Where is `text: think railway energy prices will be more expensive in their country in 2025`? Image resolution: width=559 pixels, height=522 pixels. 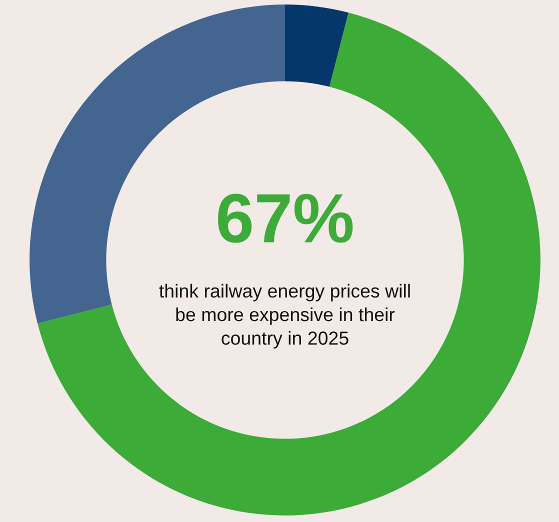
text: think railway energy prices will be more expensive in their country in 2025 is located at coordinates (284, 316).